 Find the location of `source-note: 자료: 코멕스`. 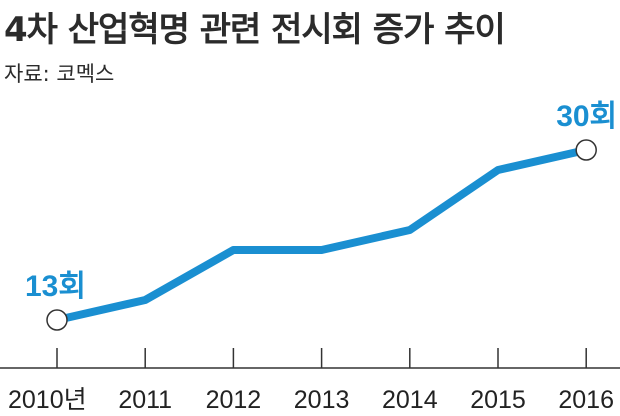

source-note: 자료: 코멕스 is located at coordinates (59, 74).